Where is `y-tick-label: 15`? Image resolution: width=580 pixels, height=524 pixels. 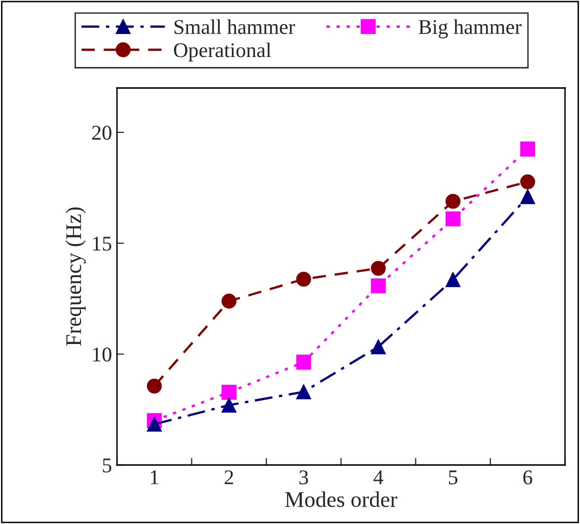 y-tick-label: 15 is located at coordinates (102, 243).